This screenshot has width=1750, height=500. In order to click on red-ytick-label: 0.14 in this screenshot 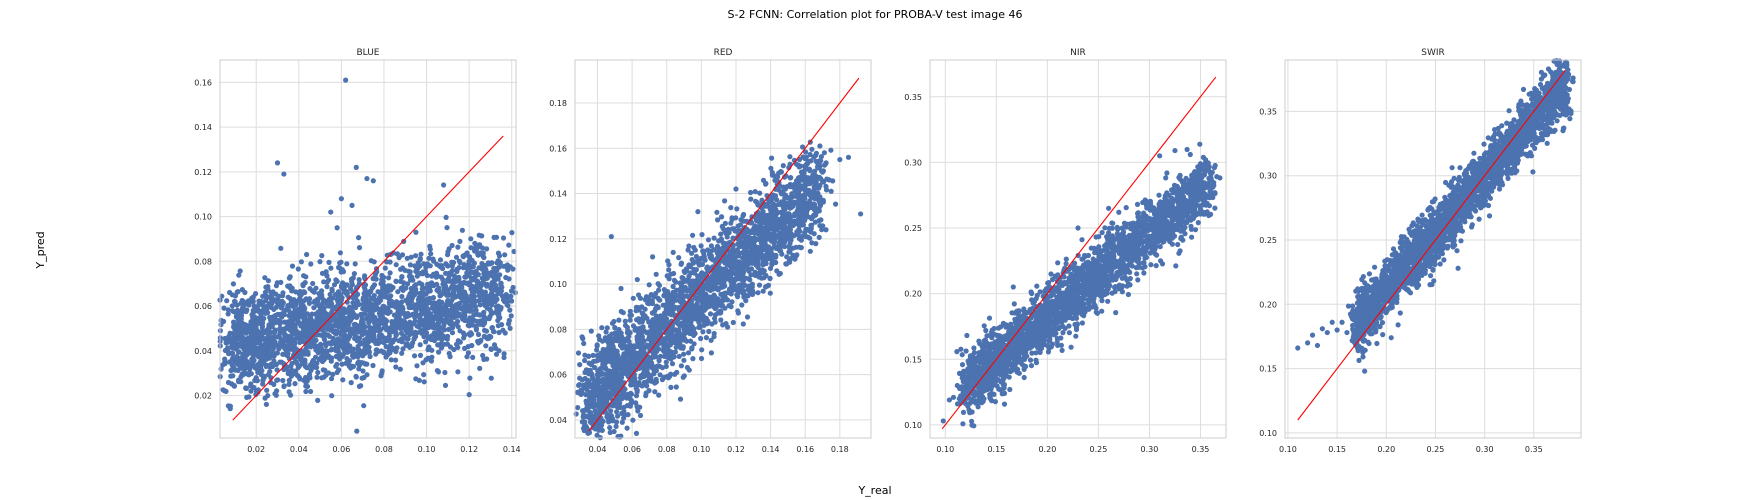, I will do `click(558, 194)`.